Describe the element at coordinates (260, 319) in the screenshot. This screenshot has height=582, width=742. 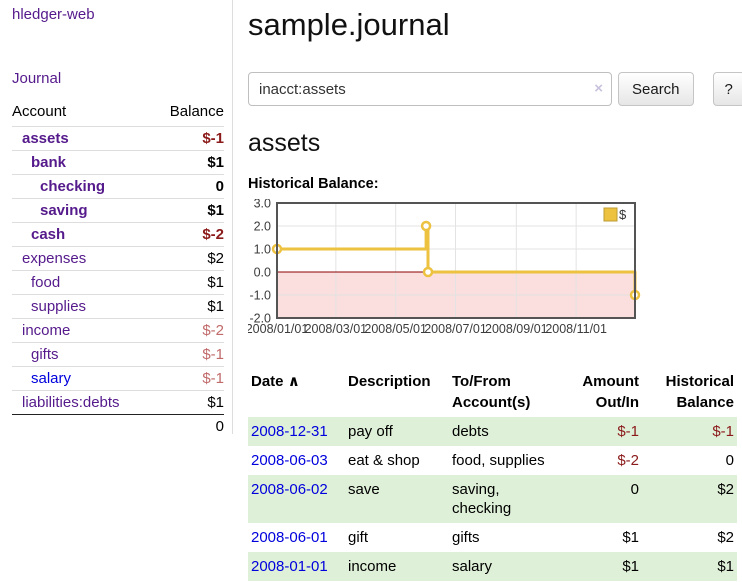
I see `svg-text: -2.0` at that location.